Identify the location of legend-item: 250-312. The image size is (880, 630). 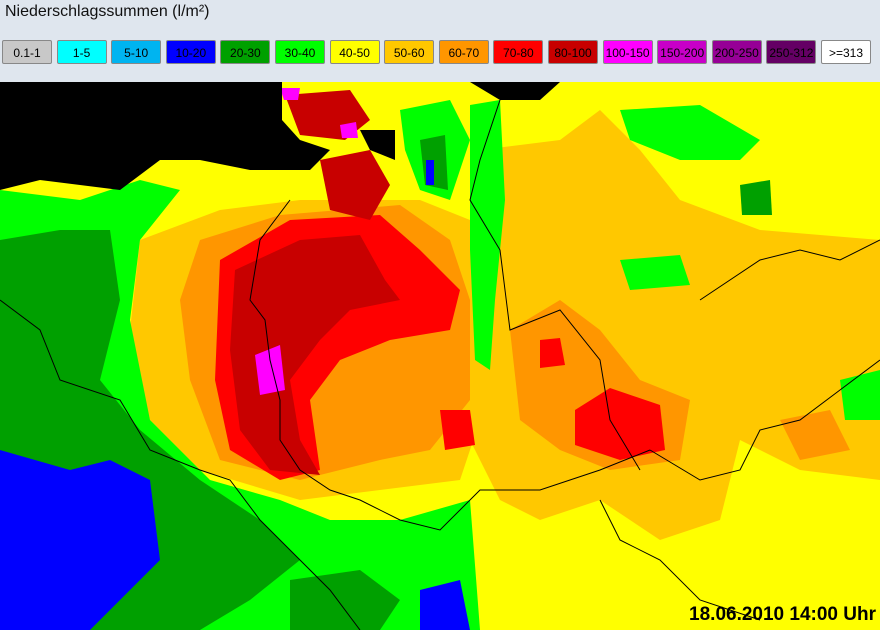
(791, 52).